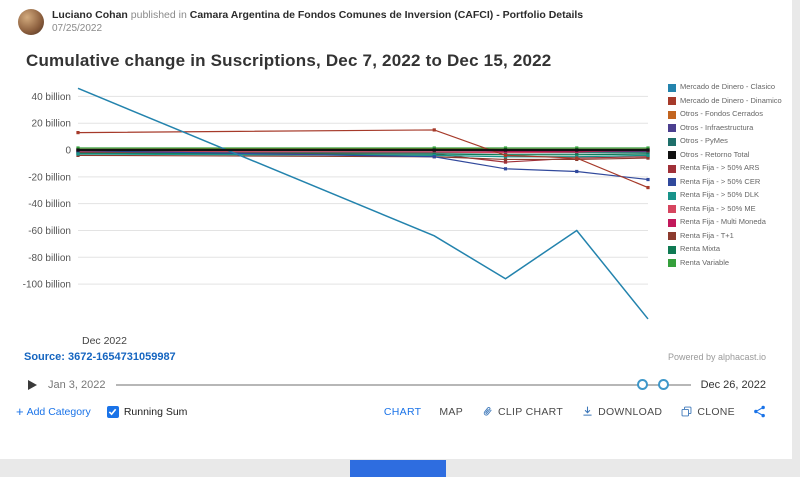 This screenshot has height=477, width=800. What do you see at coordinates (31, 22) in the screenshot?
I see `avatar` at bounding box center [31, 22].